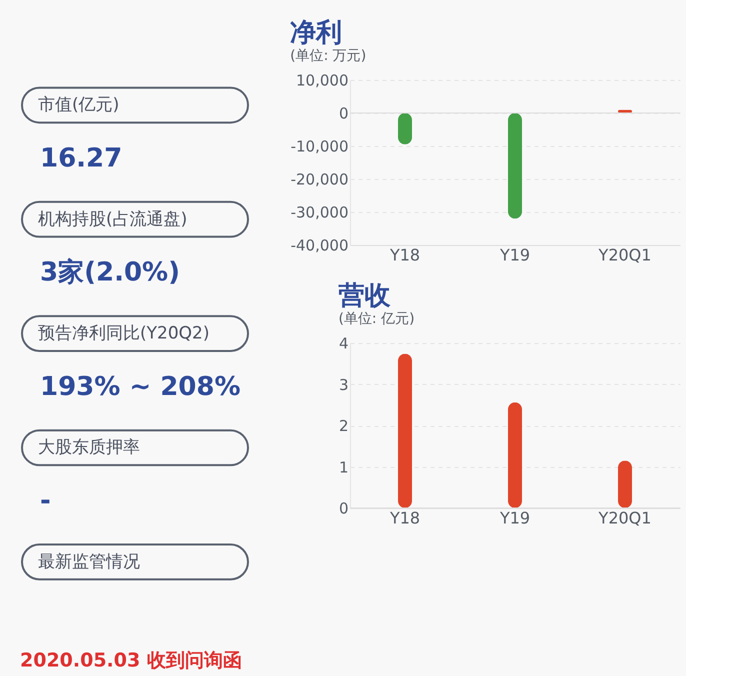  I want to click on text: 2020.05.03 收到问询函, so click(131, 661).